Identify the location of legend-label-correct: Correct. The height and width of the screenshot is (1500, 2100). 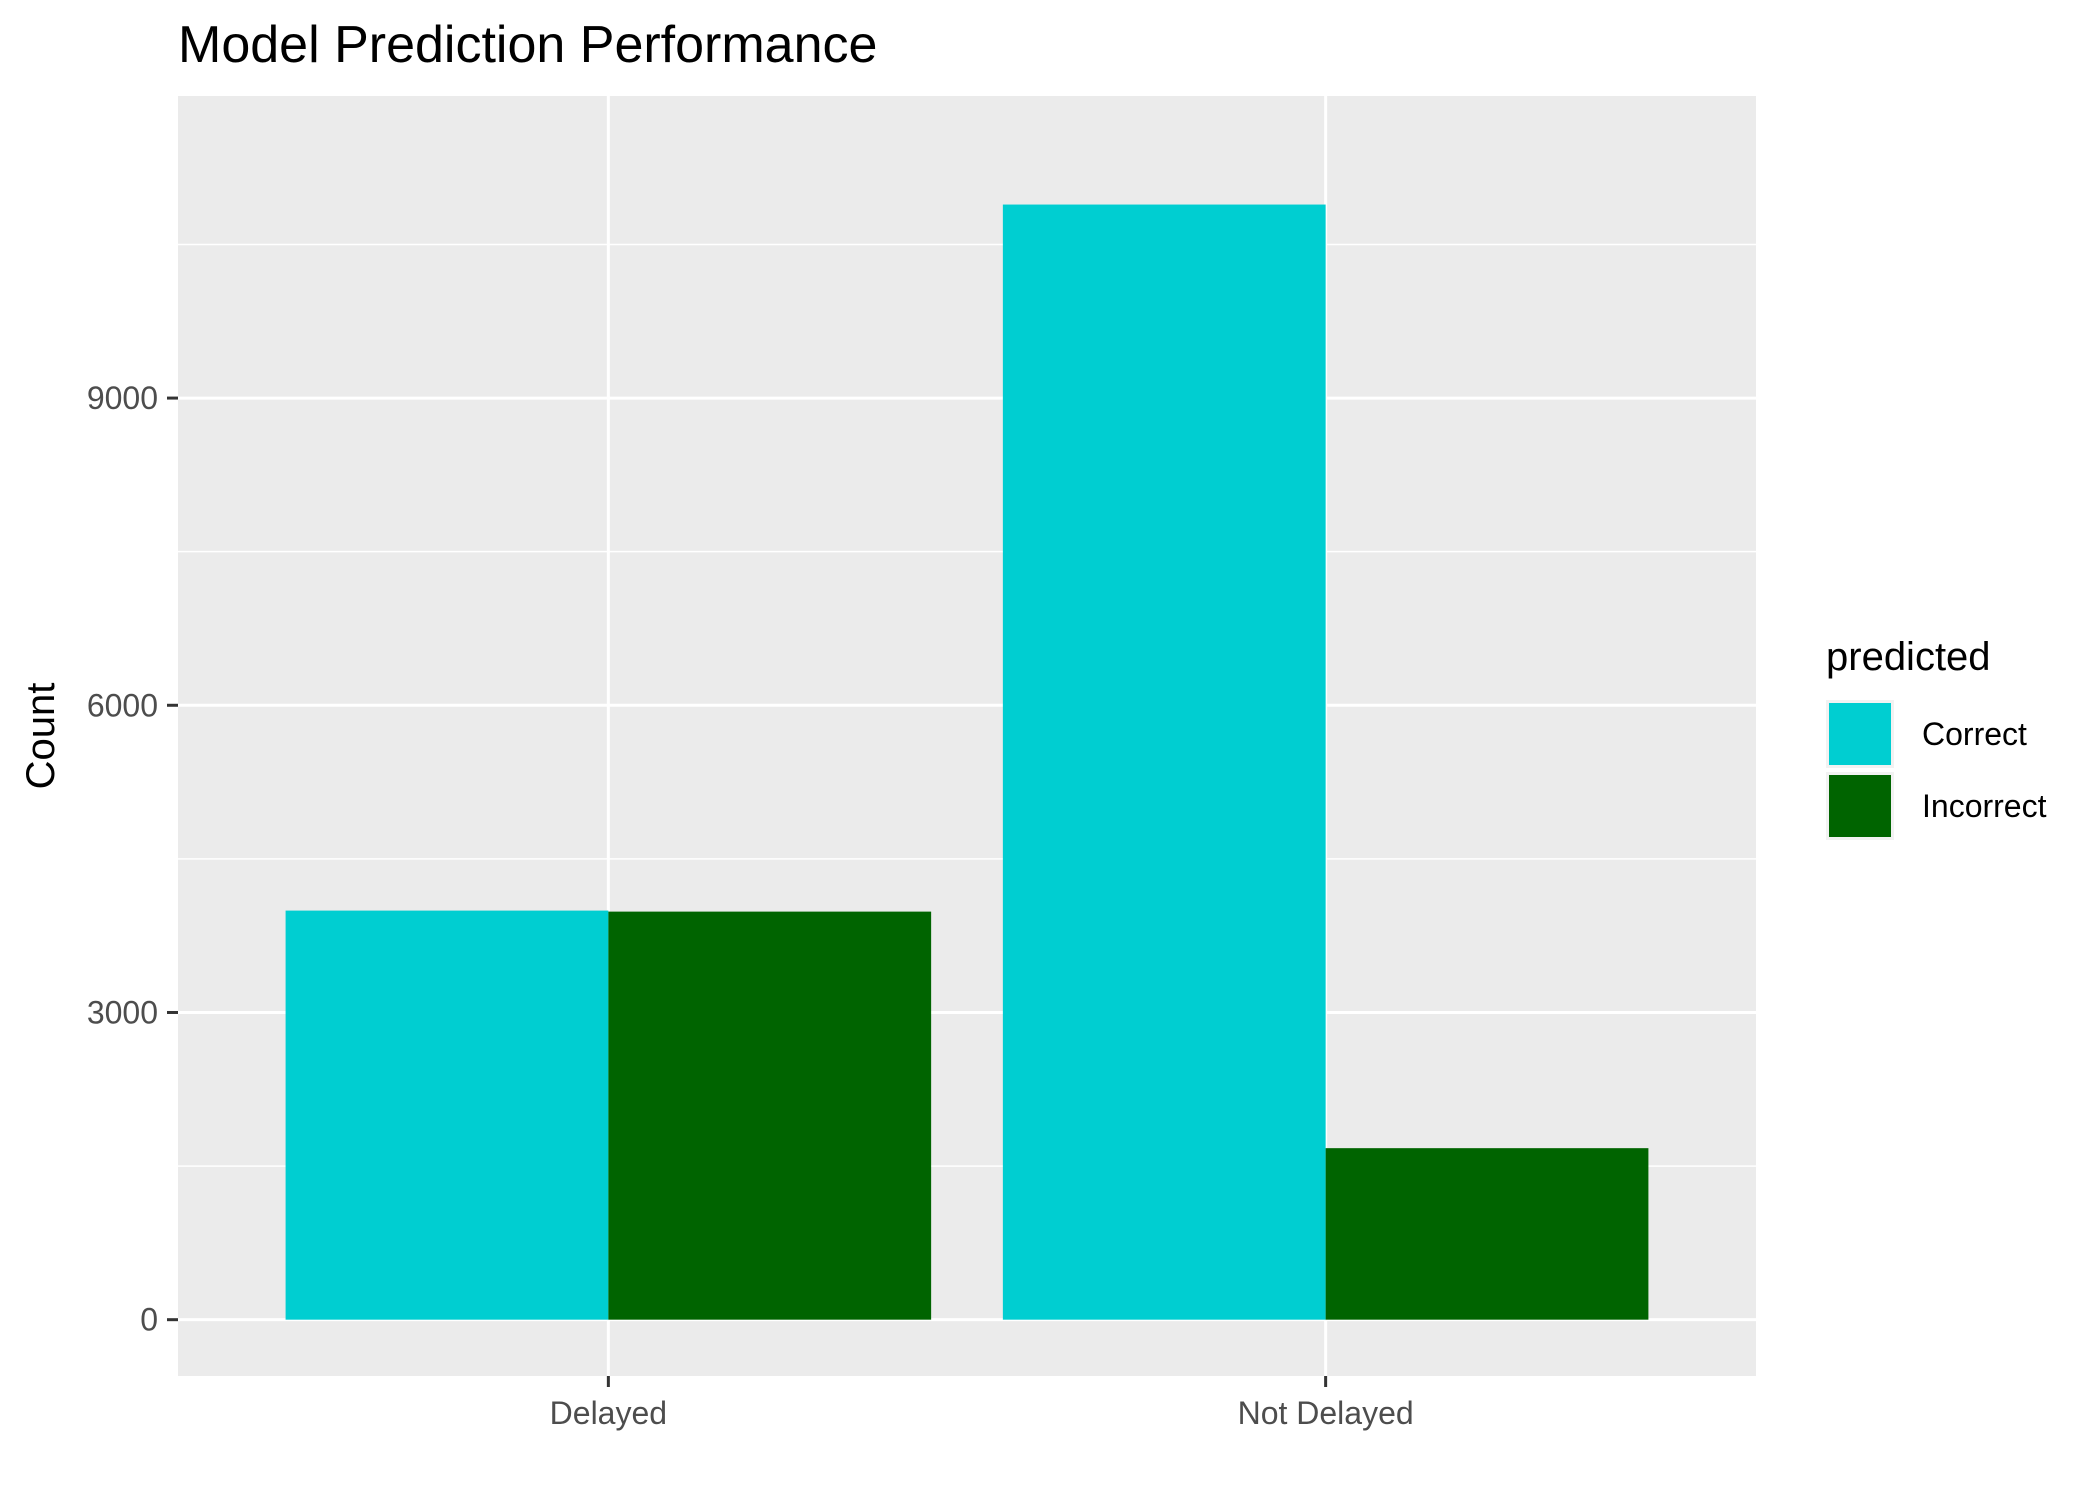
(1974, 734).